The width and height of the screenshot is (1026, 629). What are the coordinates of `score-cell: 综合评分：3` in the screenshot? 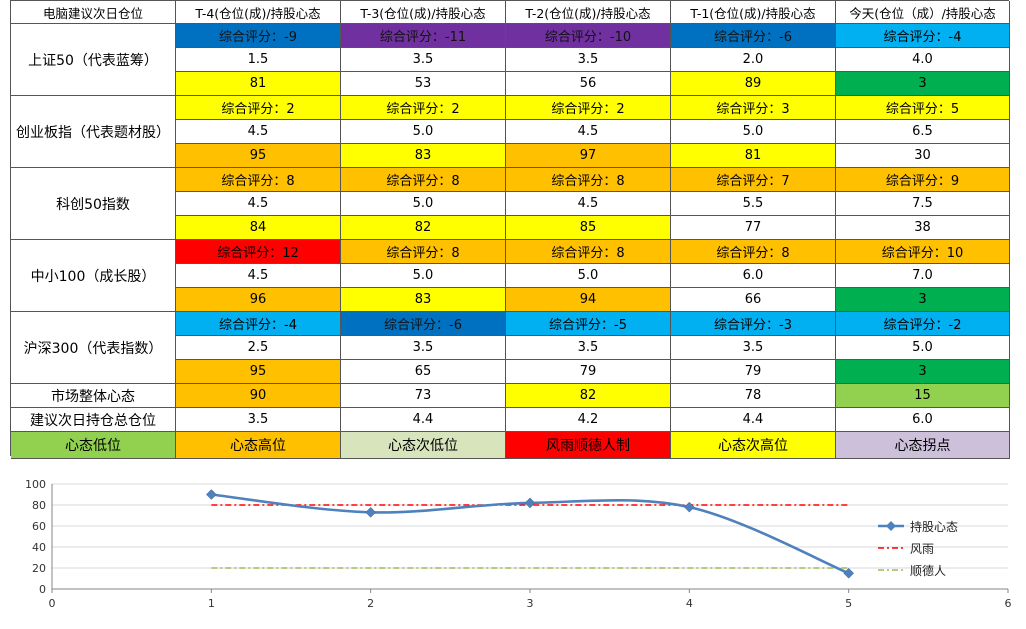 It's located at (753, 108).